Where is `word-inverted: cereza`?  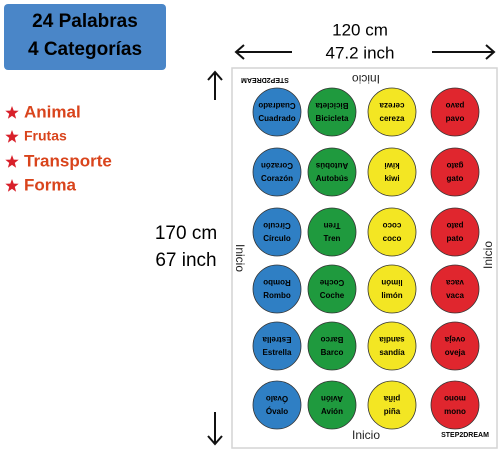
word-inverted: cereza is located at coordinates (391, 105).